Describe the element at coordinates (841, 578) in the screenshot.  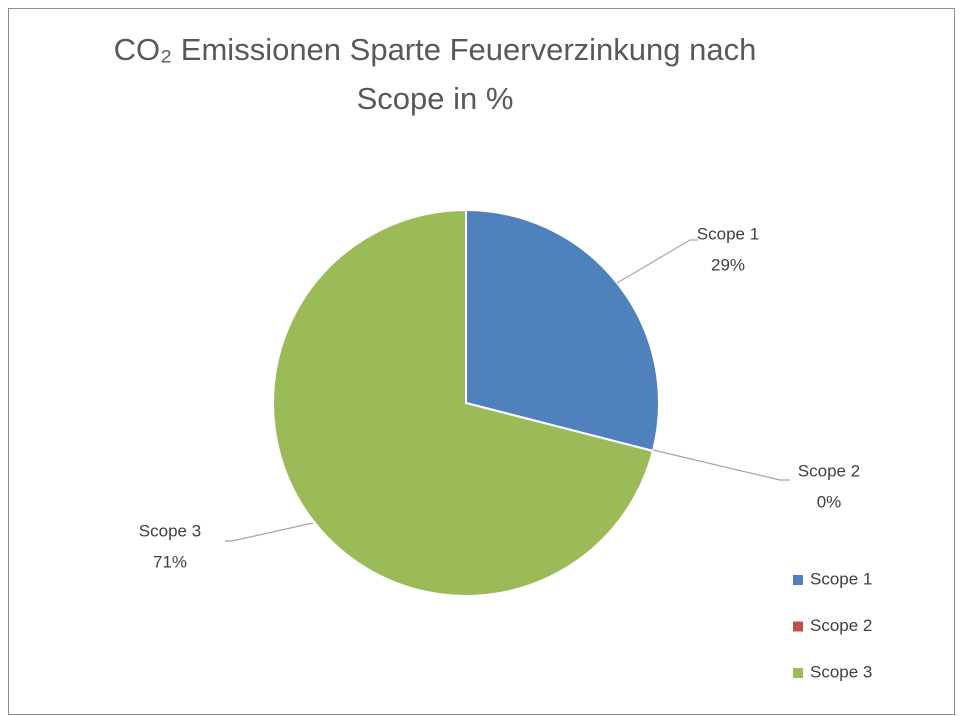
I see `legend-label: Scope 1` at that location.